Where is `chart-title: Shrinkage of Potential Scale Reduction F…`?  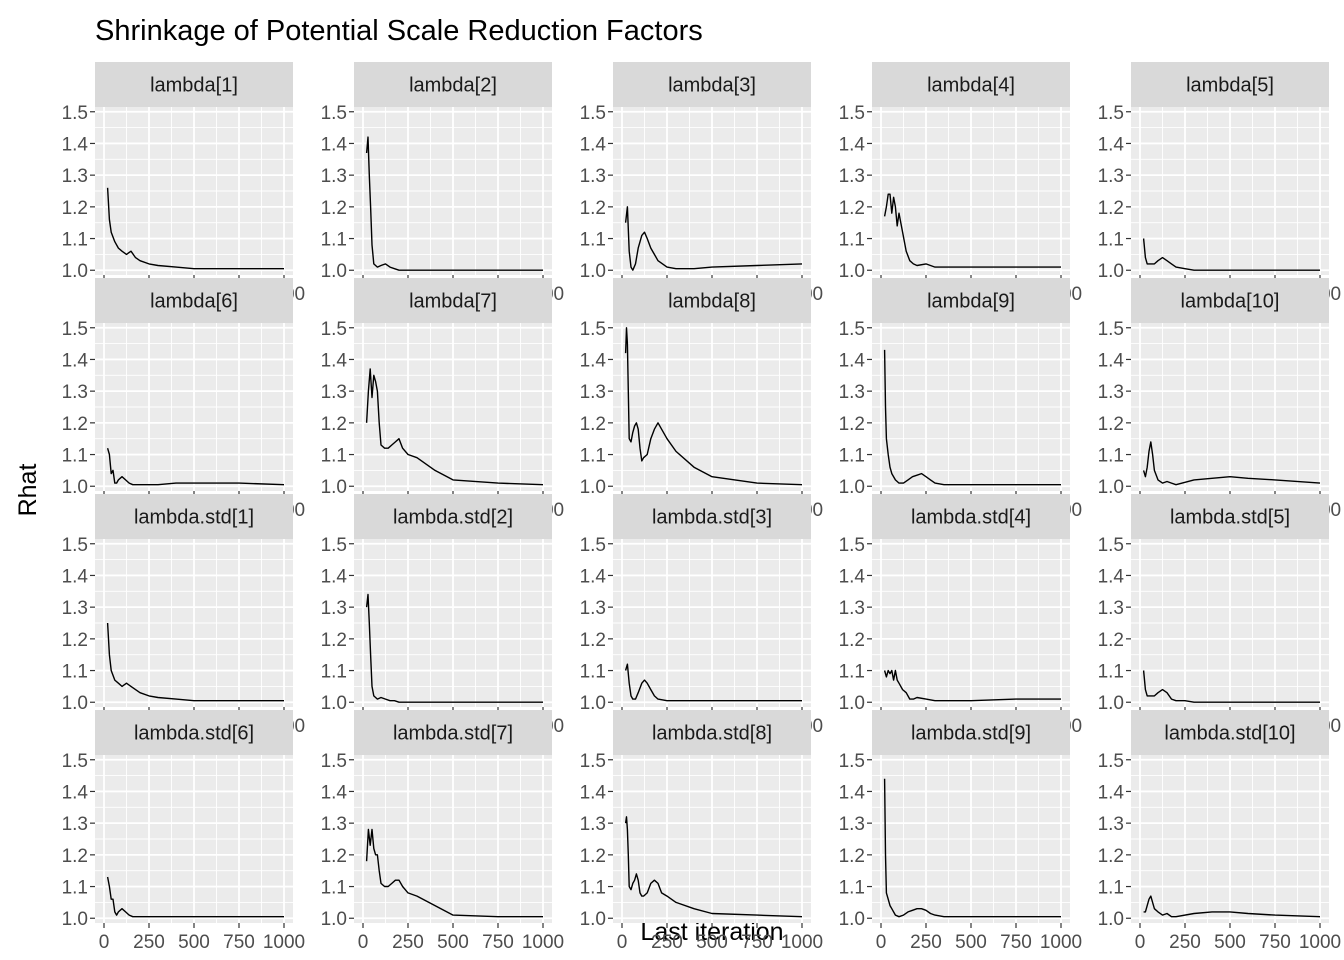
chart-title: Shrinkage of Potential Scale Reduction F… is located at coordinates (399, 31).